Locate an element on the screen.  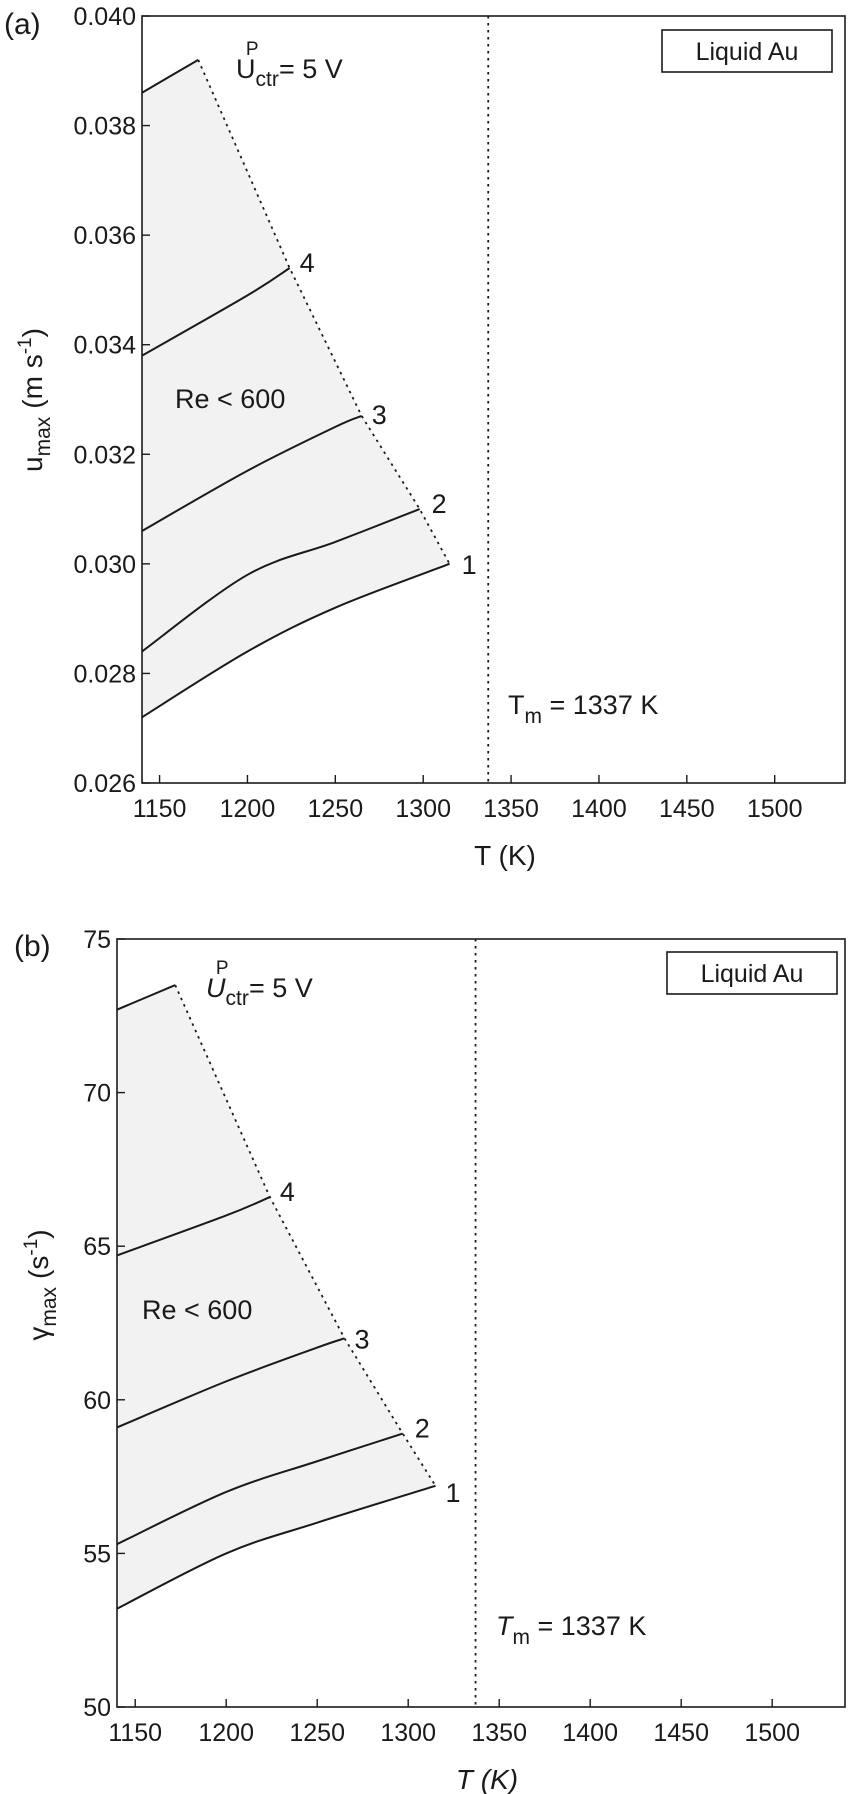
legend-box-a: Liquid Au is located at coordinates (747, 51).